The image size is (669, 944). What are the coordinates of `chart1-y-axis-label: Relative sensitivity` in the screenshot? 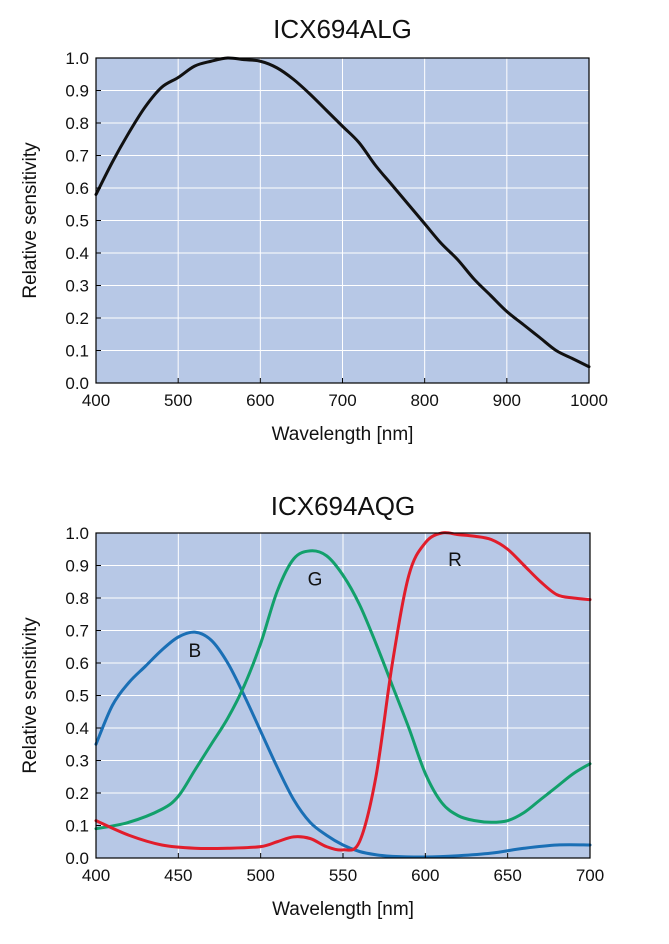 It's located at (30, 695).